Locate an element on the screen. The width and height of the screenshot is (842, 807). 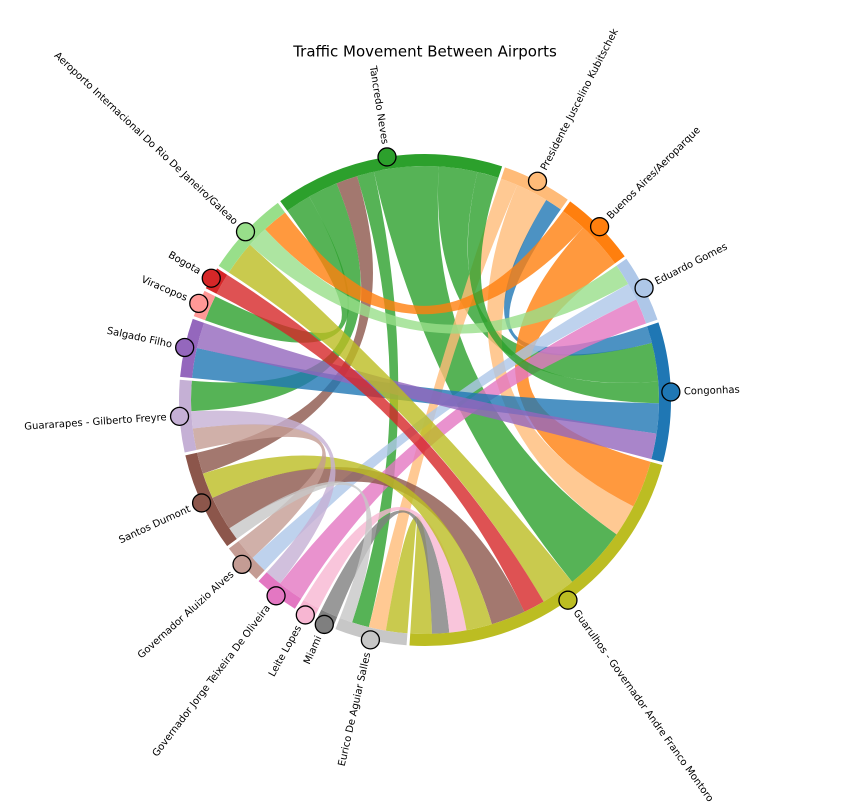
node-label: Buenos Aires/Aeroparque is located at coordinates (654, 173).